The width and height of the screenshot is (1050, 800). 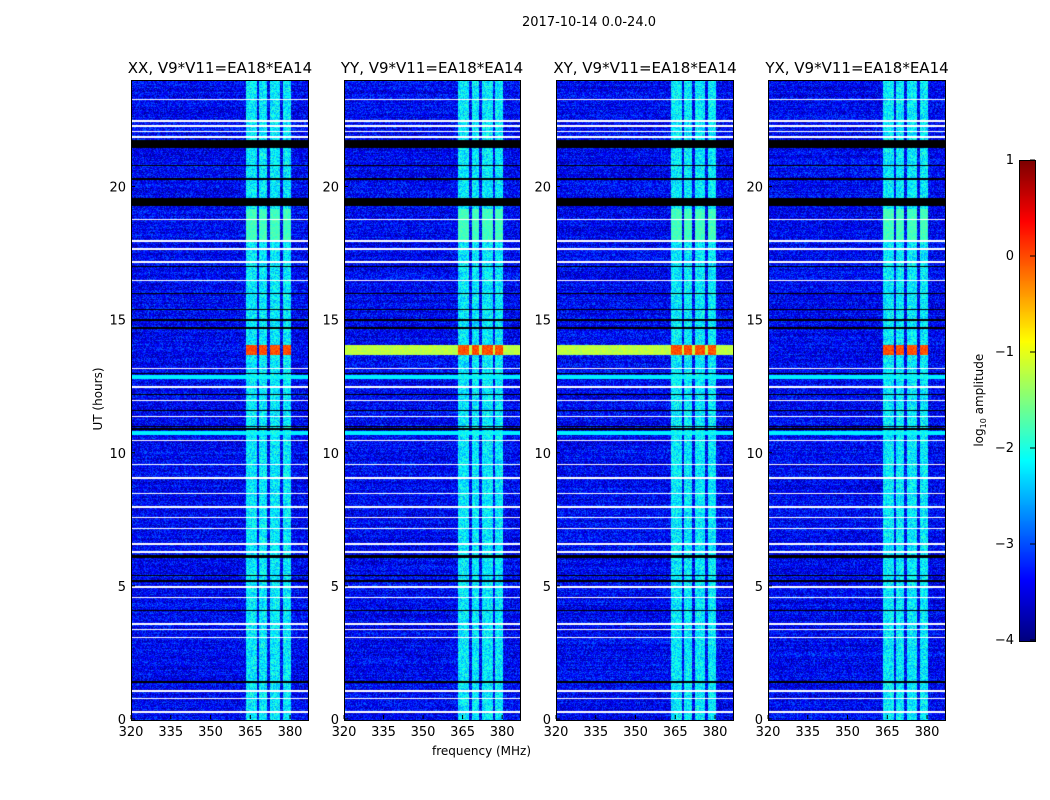 What do you see at coordinates (857, 400) in the screenshot?
I see `heatmap-yx` at bounding box center [857, 400].